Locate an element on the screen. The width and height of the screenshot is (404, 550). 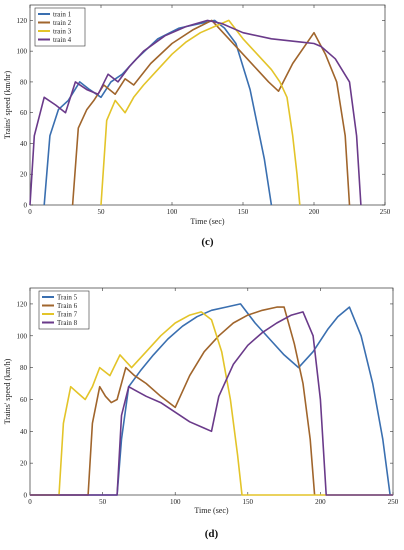
legend-label: train 2 is located at coordinates (62, 23).